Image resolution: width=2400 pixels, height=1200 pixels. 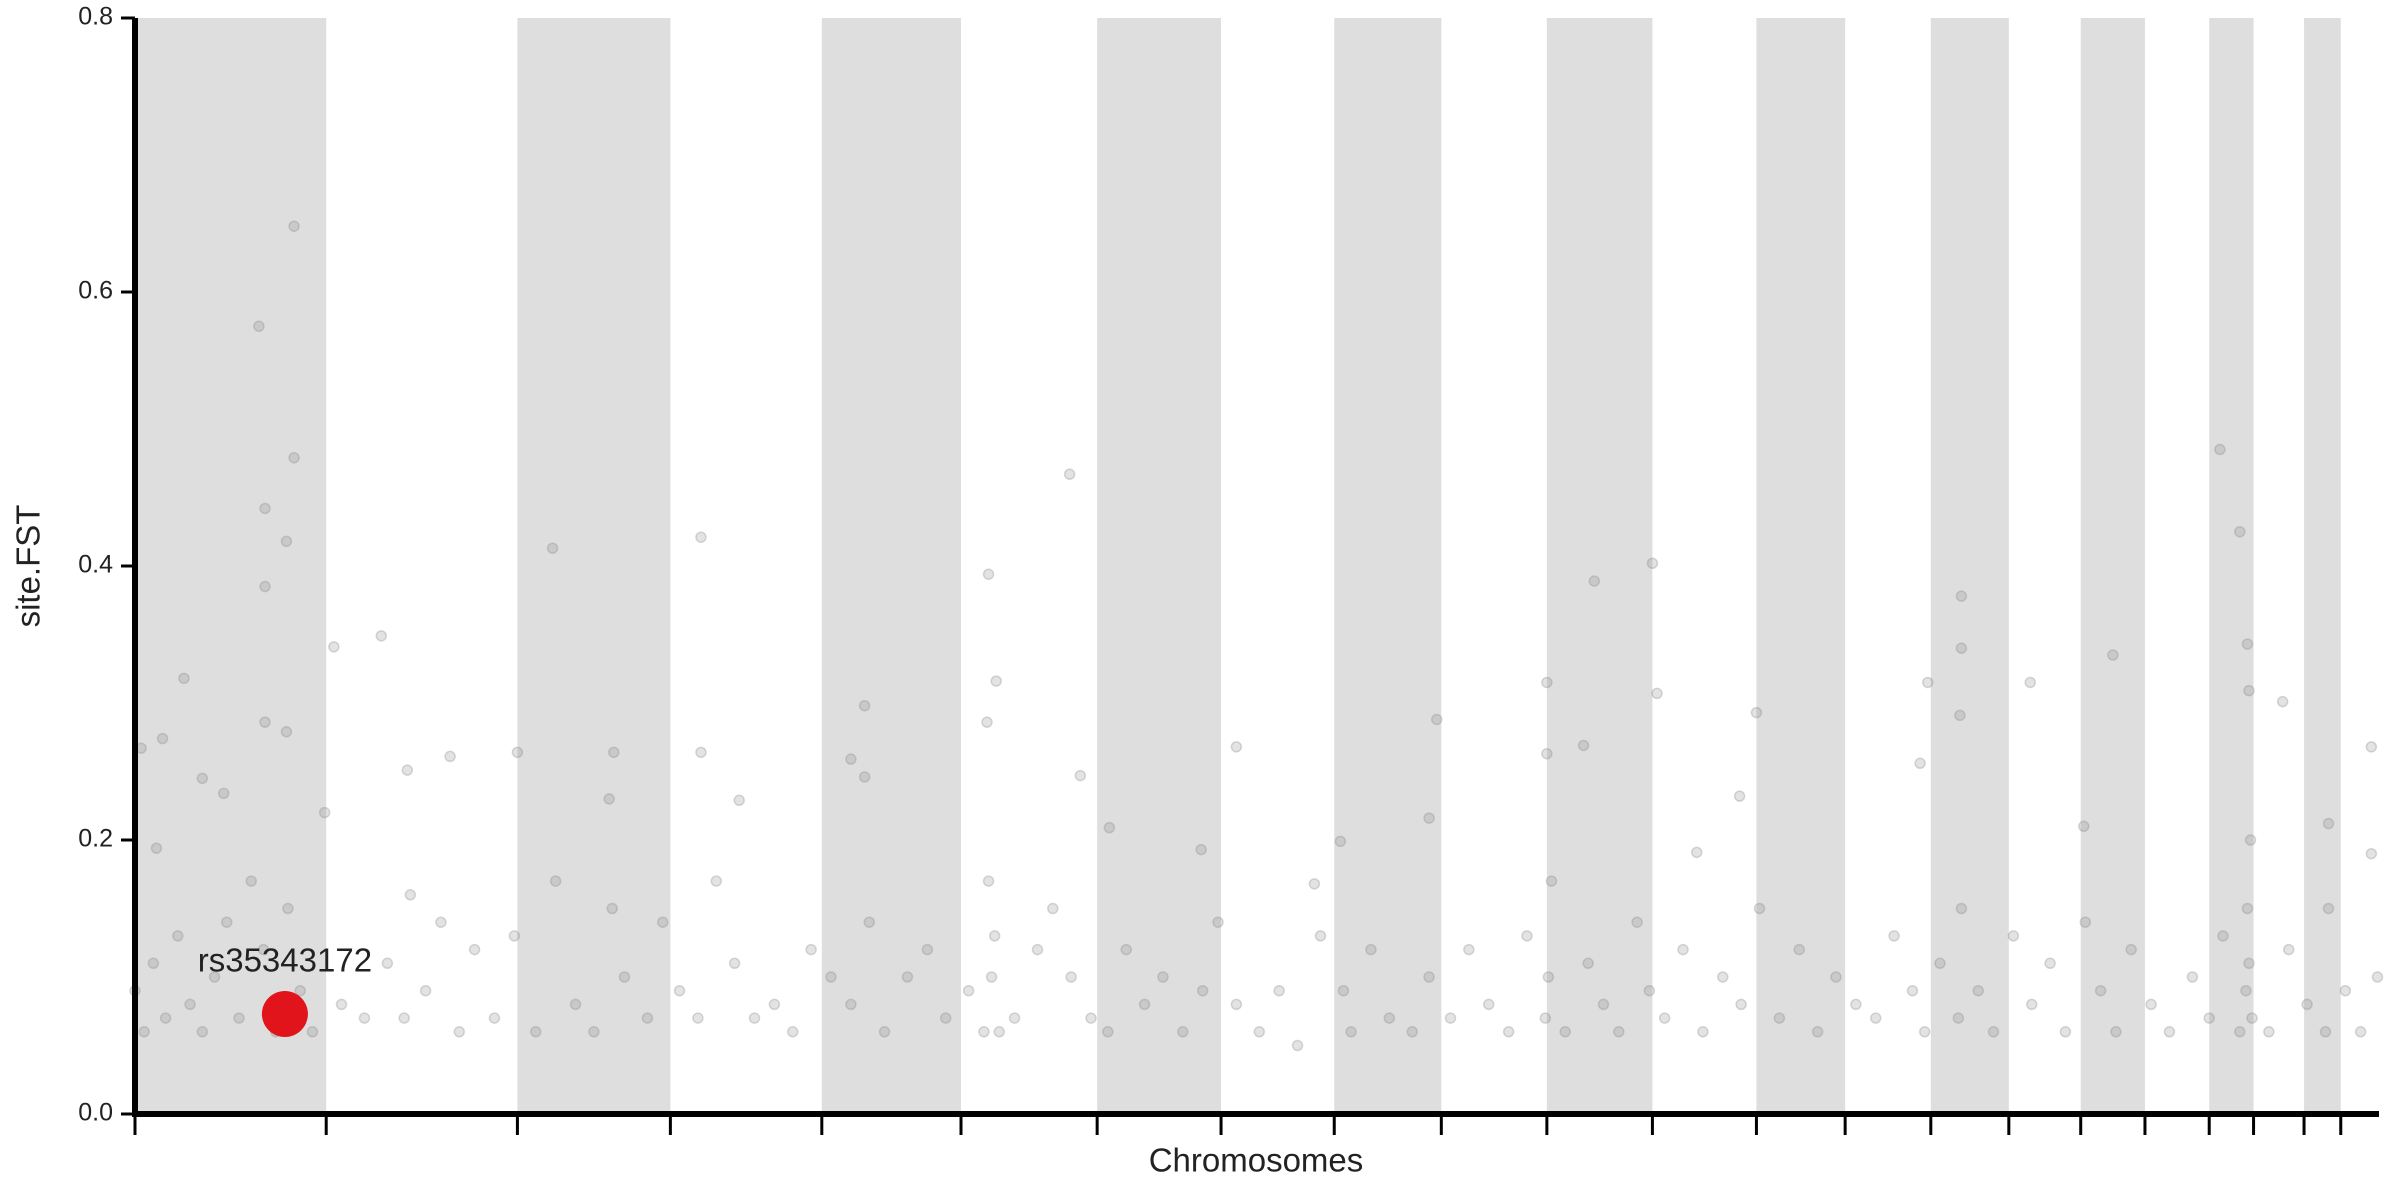 What do you see at coordinates (95, 291) in the screenshot?
I see `y-tick-label: 0.6` at bounding box center [95, 291].